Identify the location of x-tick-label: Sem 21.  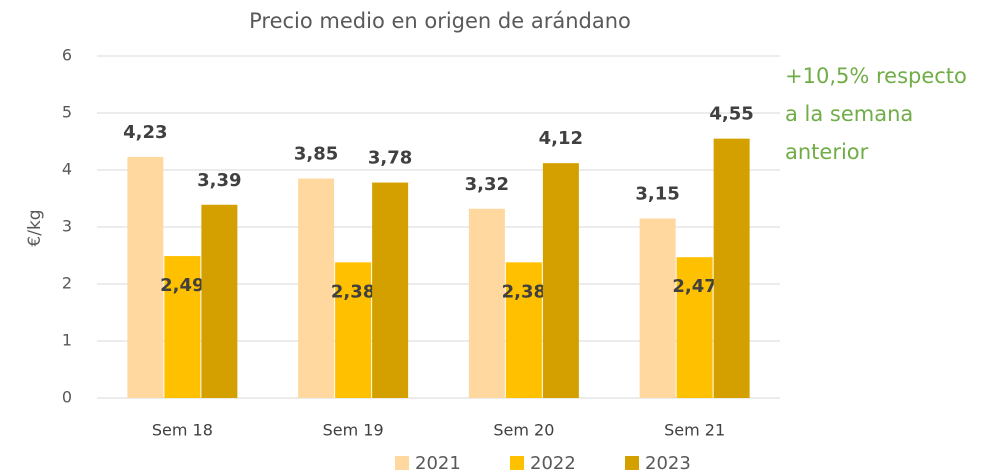
(694, 430).